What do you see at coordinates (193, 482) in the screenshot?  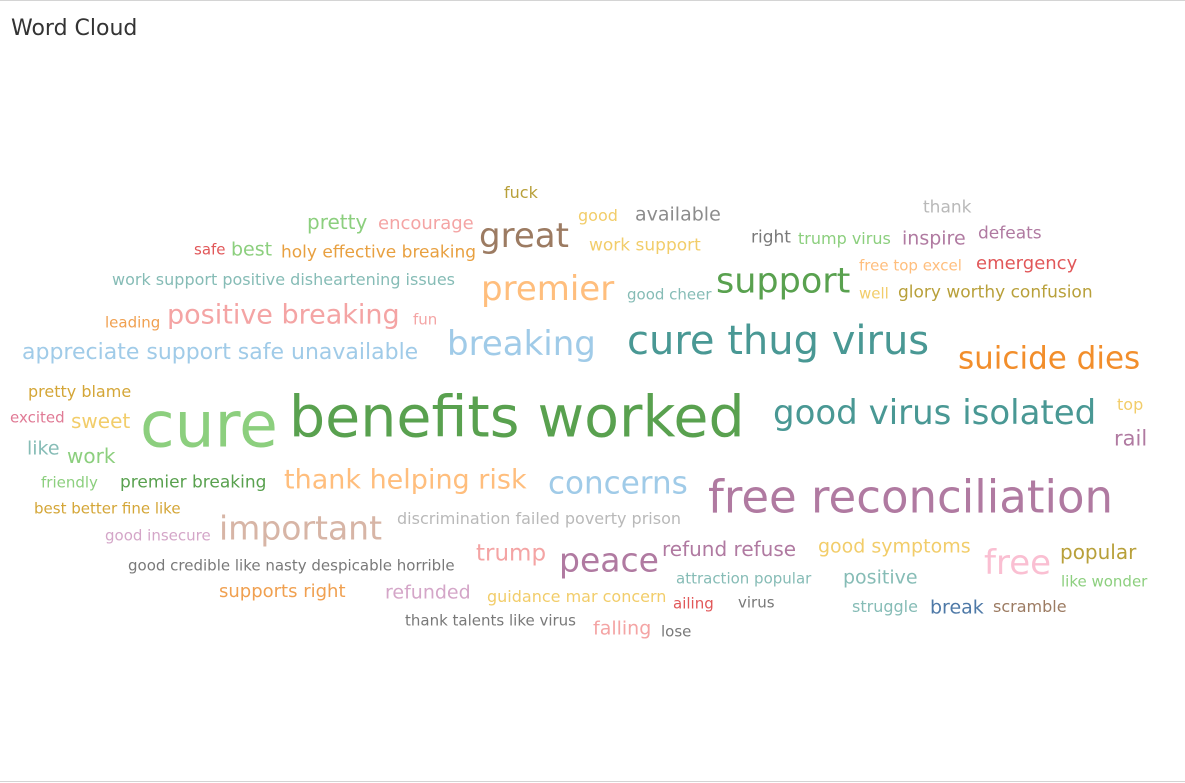 I see `word-cloud-word: premier breaking` at bounding box center [193, 482].